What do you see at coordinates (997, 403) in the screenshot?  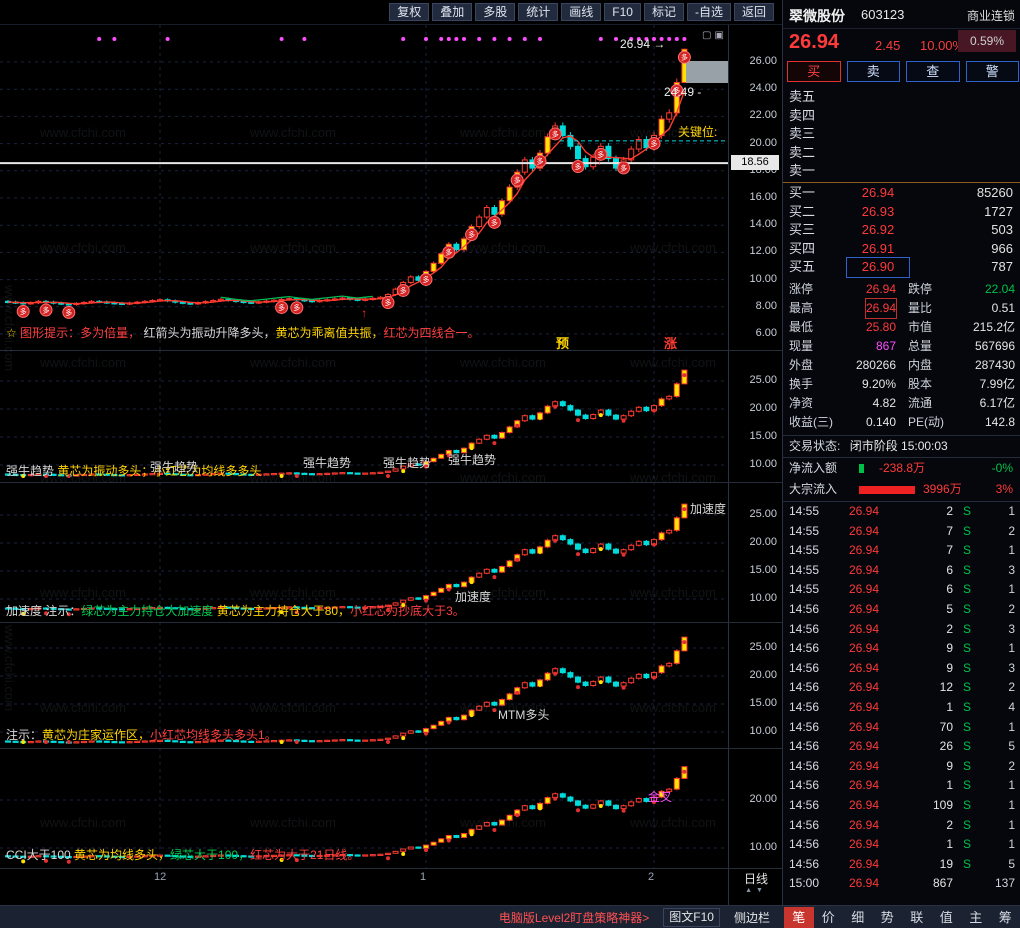 I see `stat-value: 6.17亿` at bounding box center [997, 403].